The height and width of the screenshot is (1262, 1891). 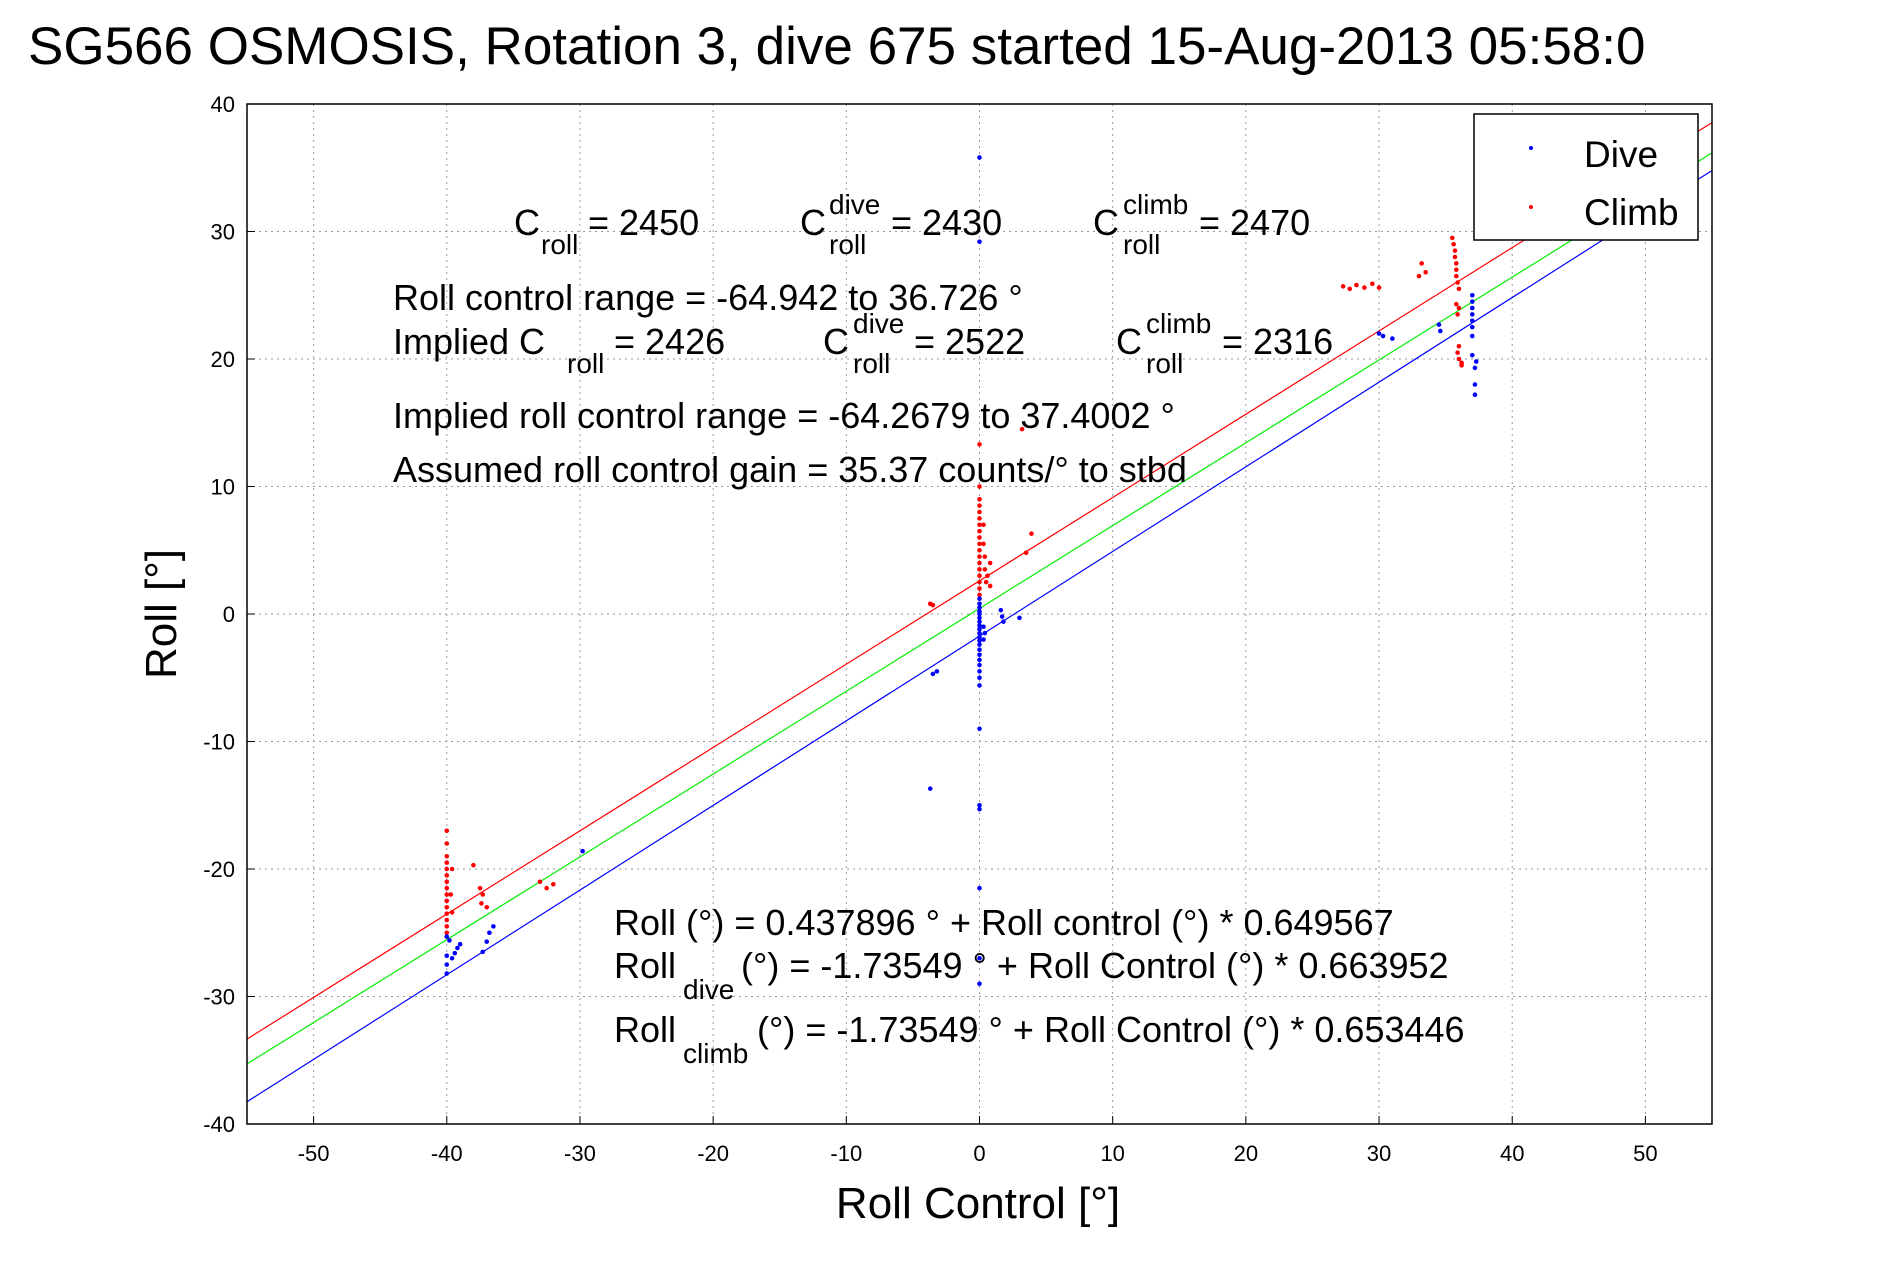 I want to click on x-tick-label: -30, so click(x=580, y=1153).